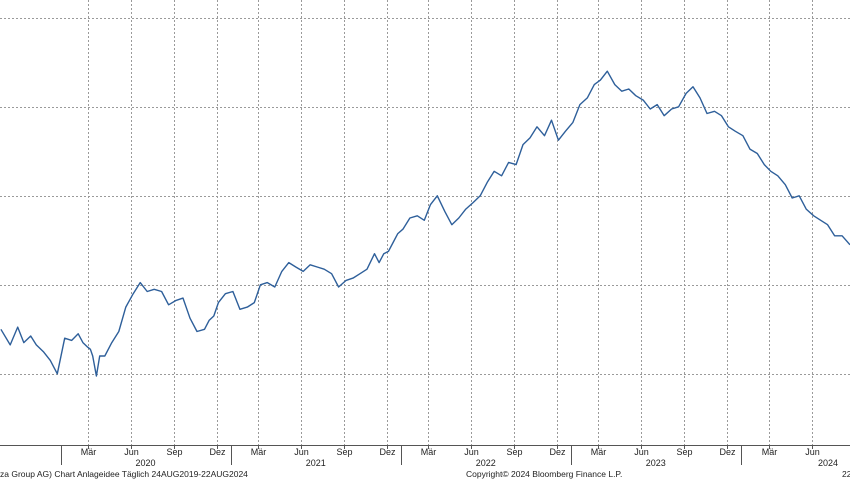 Image resolution: width=850 pixels, height=480 pixels. I want to click on year-labels: 2020 2021 2022 2023 2024, so click(487, 463).